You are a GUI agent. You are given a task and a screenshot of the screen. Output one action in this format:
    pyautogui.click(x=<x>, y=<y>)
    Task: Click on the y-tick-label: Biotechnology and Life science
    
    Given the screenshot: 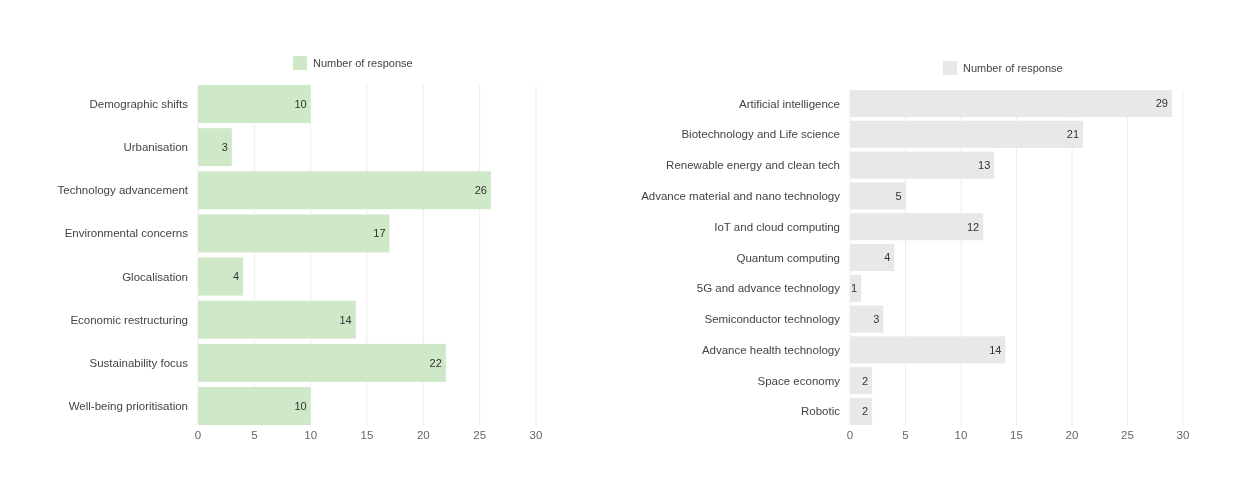 What is the action you would take?
    pyautogui.click(x=760, y=134)
    